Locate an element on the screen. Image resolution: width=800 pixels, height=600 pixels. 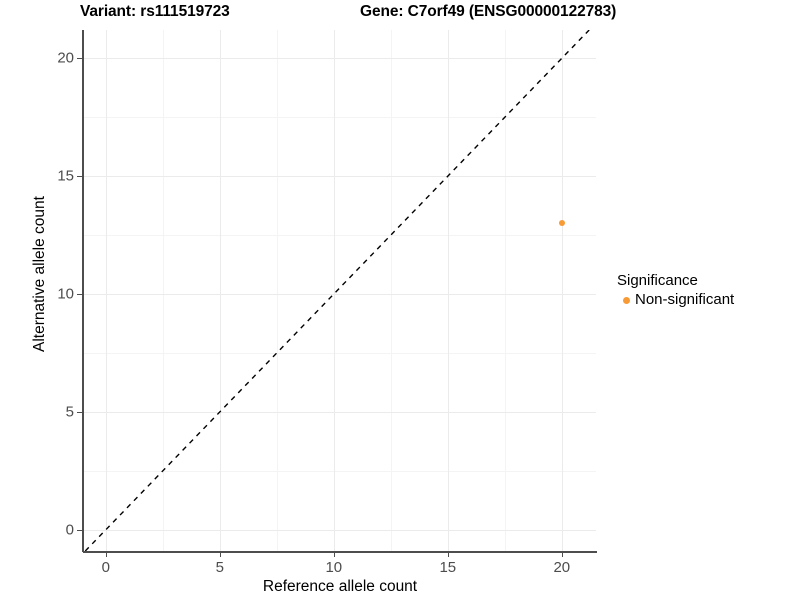
x-tick-label: 0 is located at coordinates (105, 567).